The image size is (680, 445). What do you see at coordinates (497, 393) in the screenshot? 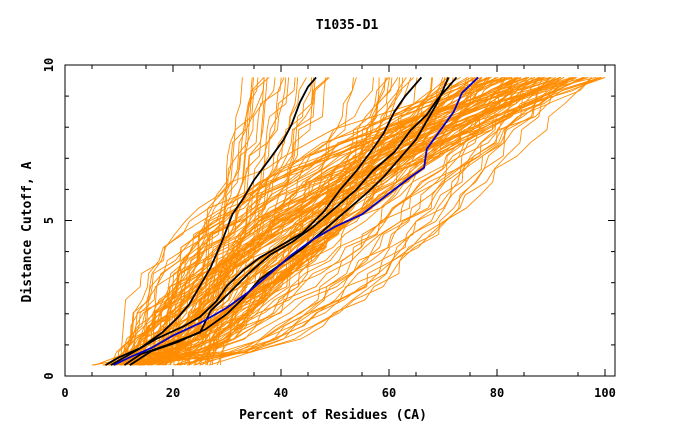
I see `x-tick-label: 80` at bounding box center [497, 393].